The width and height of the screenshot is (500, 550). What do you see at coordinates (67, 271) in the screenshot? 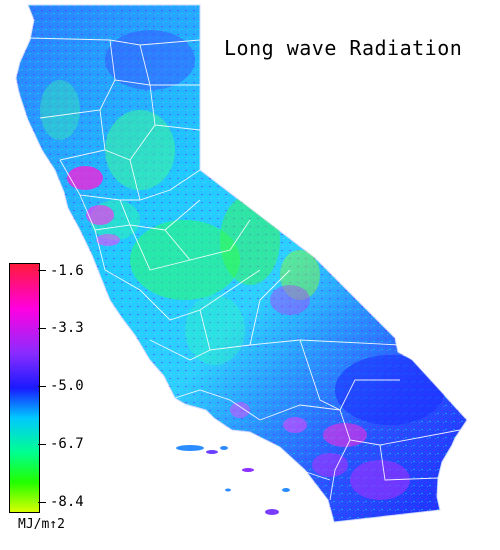
I see `legend-label-1: -1.6` at bounding box center [67, 271].